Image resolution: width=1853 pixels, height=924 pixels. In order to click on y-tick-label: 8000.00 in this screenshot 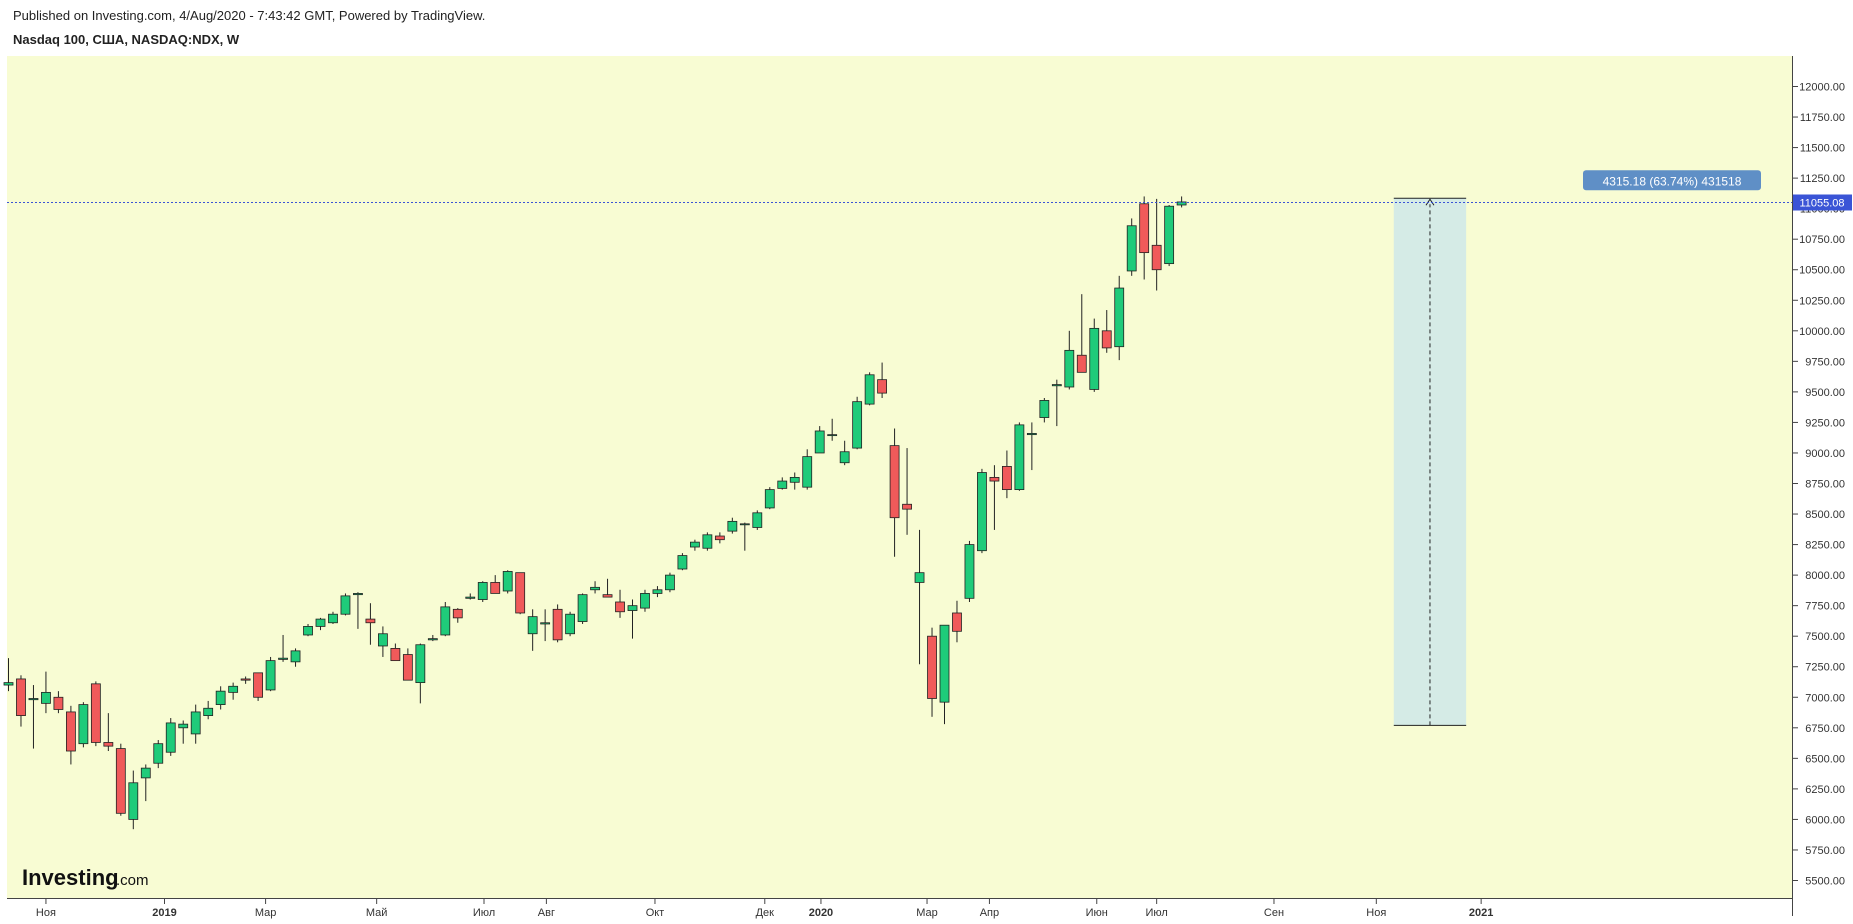, I will do `click(1825, 576)`.